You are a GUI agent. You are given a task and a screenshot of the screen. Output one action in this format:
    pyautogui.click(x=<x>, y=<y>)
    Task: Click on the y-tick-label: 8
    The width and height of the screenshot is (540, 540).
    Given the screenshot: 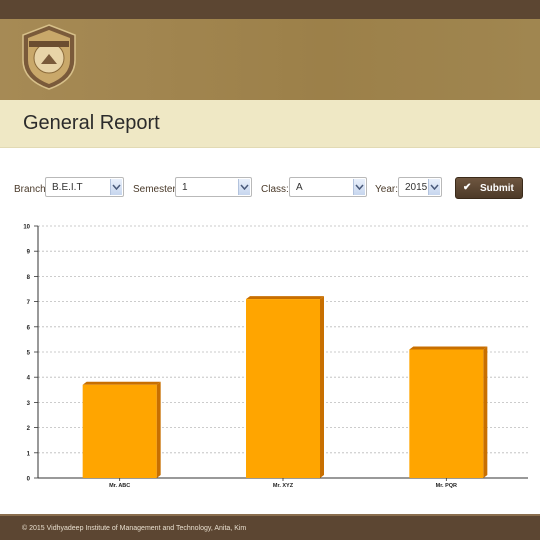 What is the action you would take?
    pyautogui.click(x=29, y=278)
    